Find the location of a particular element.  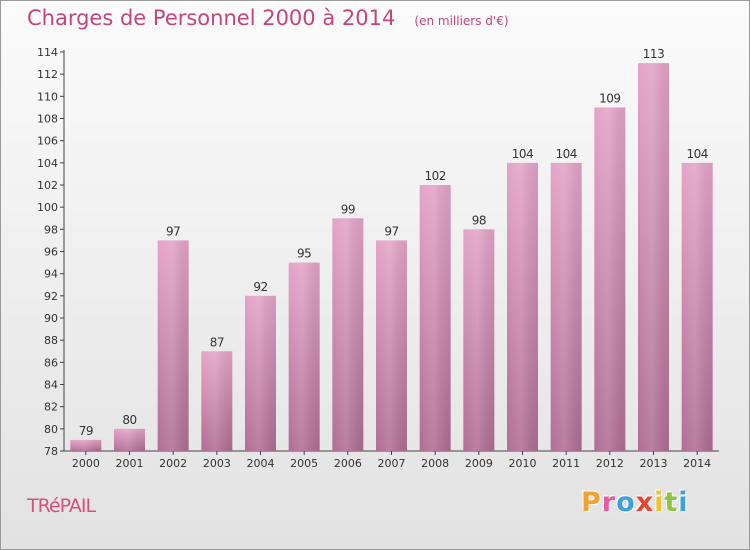

y-tick-label: 94 is located at coordinates (51, 274).